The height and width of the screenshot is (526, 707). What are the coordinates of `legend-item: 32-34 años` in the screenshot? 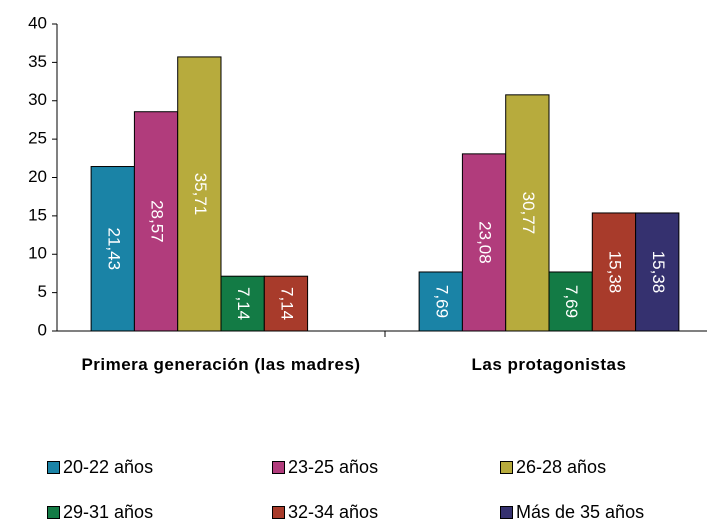 It's located at (325, 512).